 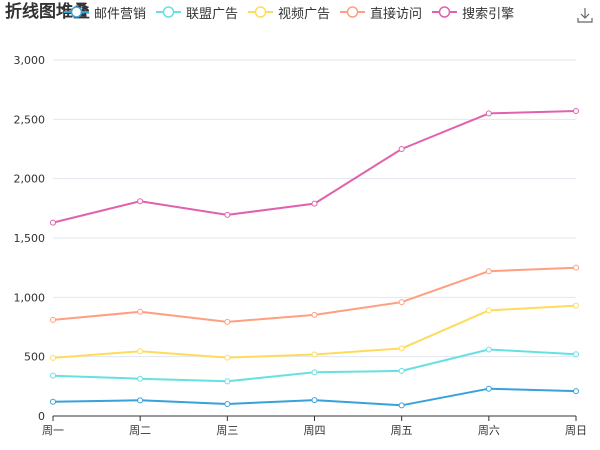 I want to click on x-tick-label: 周日, so click(x=576, y=430).